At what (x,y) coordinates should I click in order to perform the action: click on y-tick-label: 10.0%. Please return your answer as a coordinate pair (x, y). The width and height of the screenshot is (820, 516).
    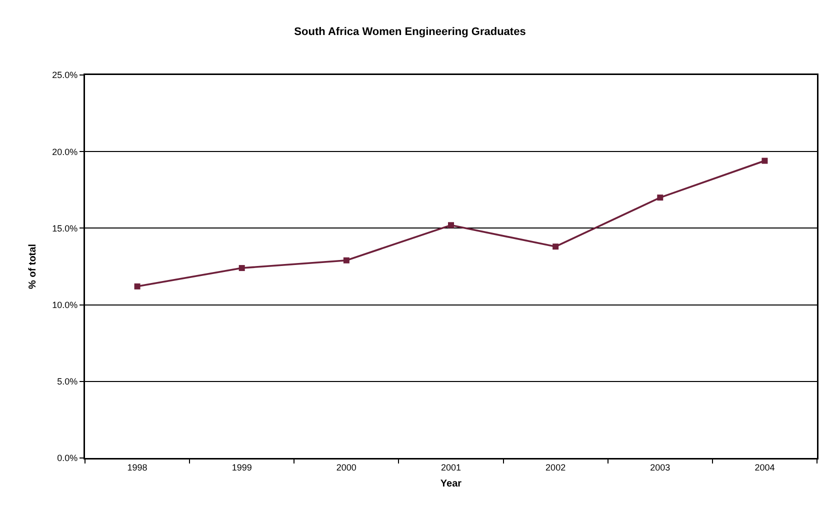
    Looking at the image, I should click on (65, 305).